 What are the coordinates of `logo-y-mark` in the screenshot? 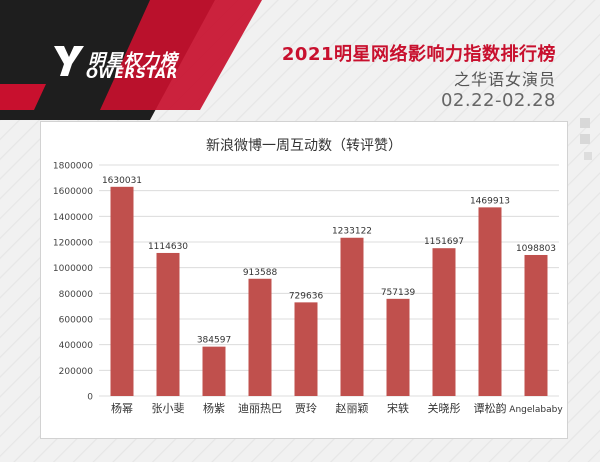 It's located at (69, 61).